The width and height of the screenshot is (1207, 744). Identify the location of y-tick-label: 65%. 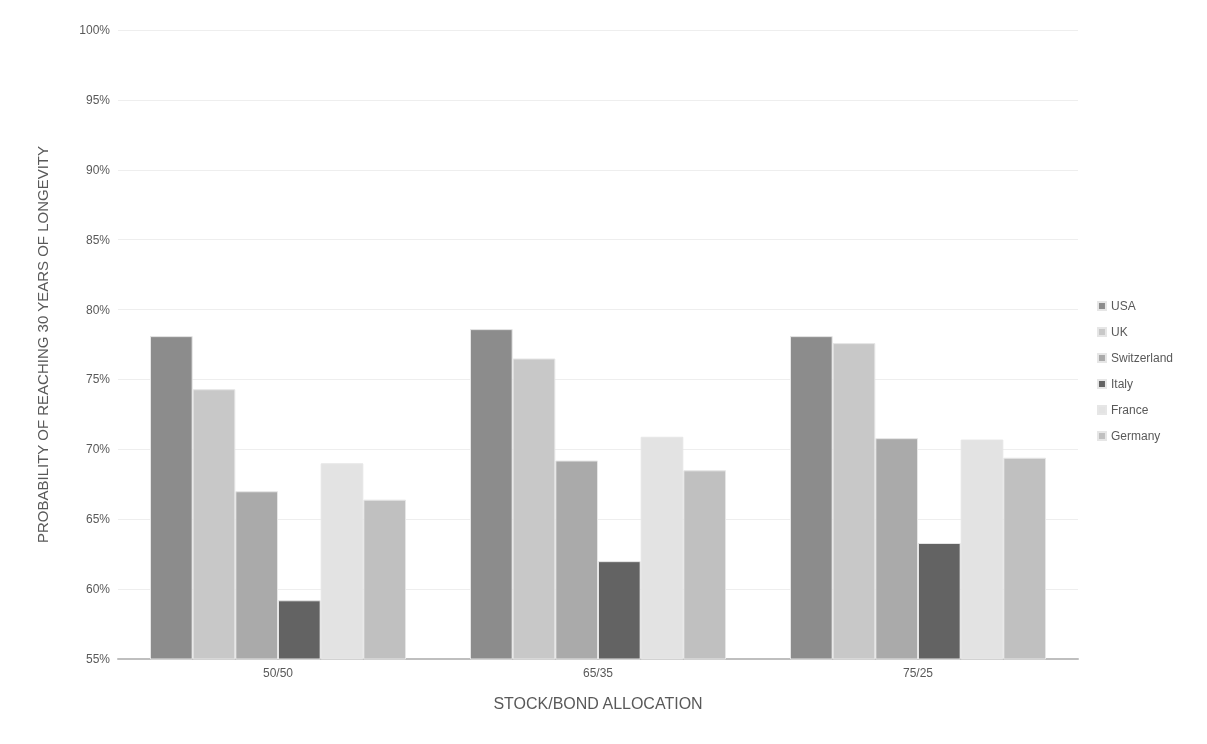
(98, 519).